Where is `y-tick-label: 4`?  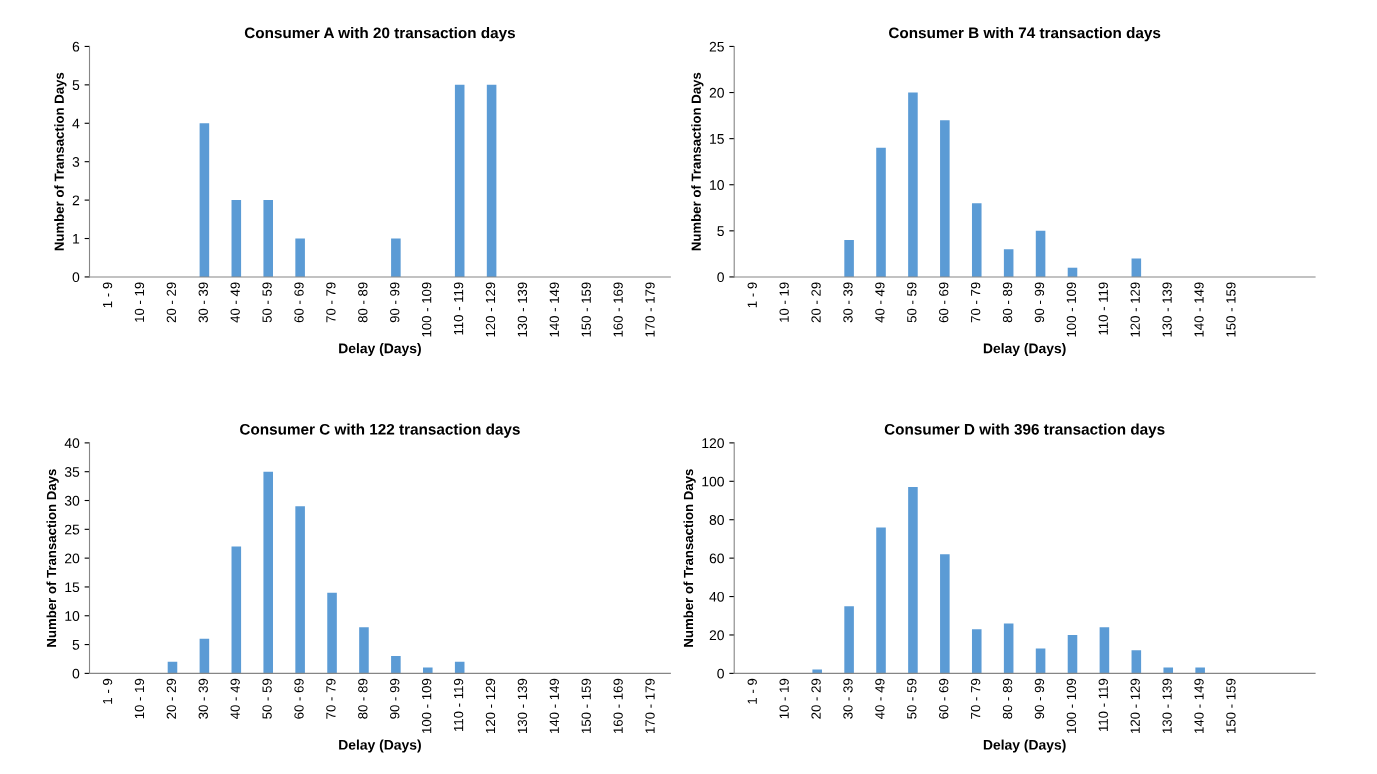
y-tick-label: 4 is located at coordinates (76, 123).